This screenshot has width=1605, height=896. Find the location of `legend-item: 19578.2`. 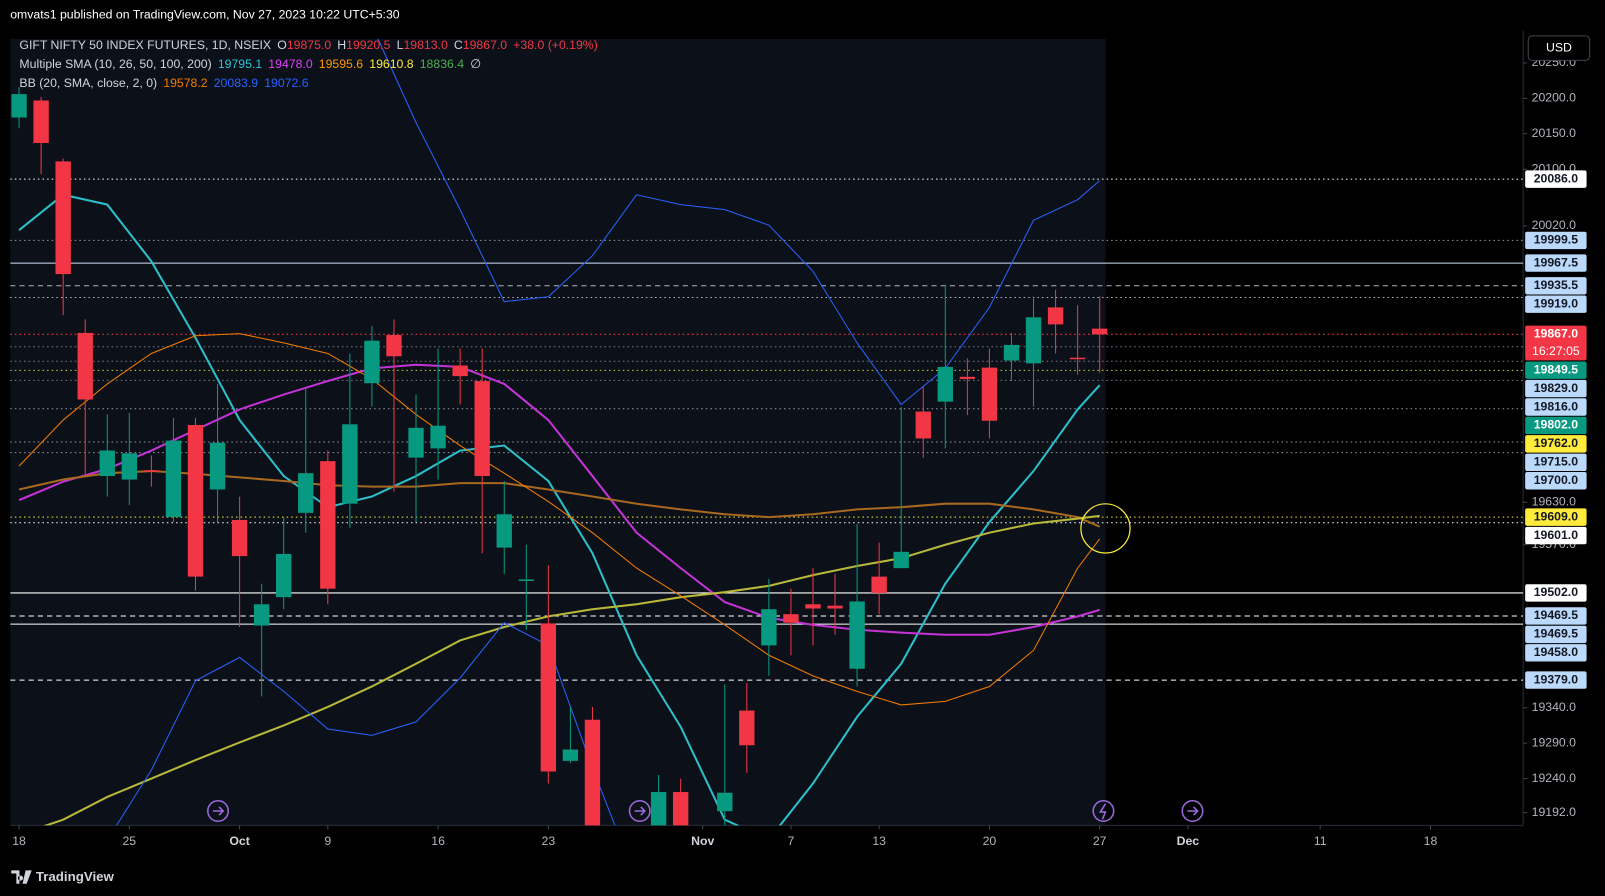

legend-item: 19578.2 is located at coordinates (185, 83).